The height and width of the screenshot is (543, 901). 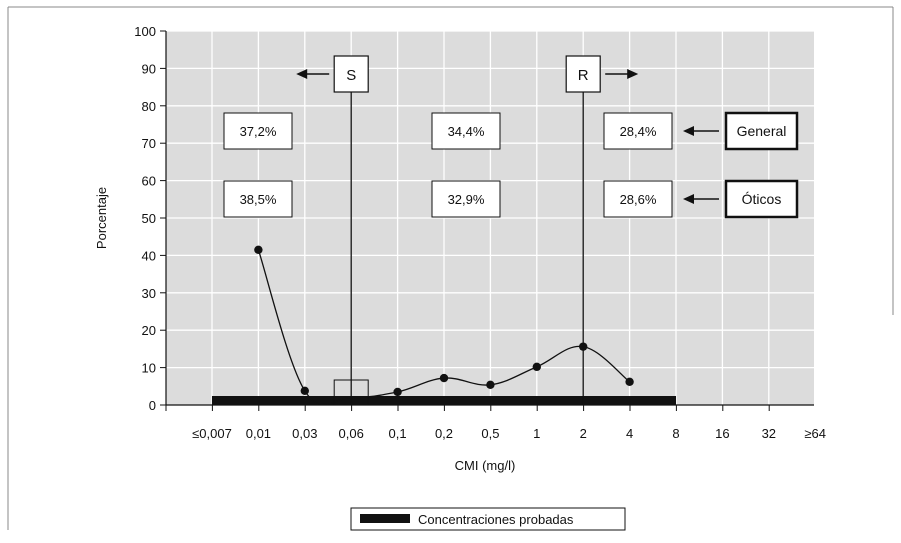 I want to click on legend-box, so click(x=488, y=519).